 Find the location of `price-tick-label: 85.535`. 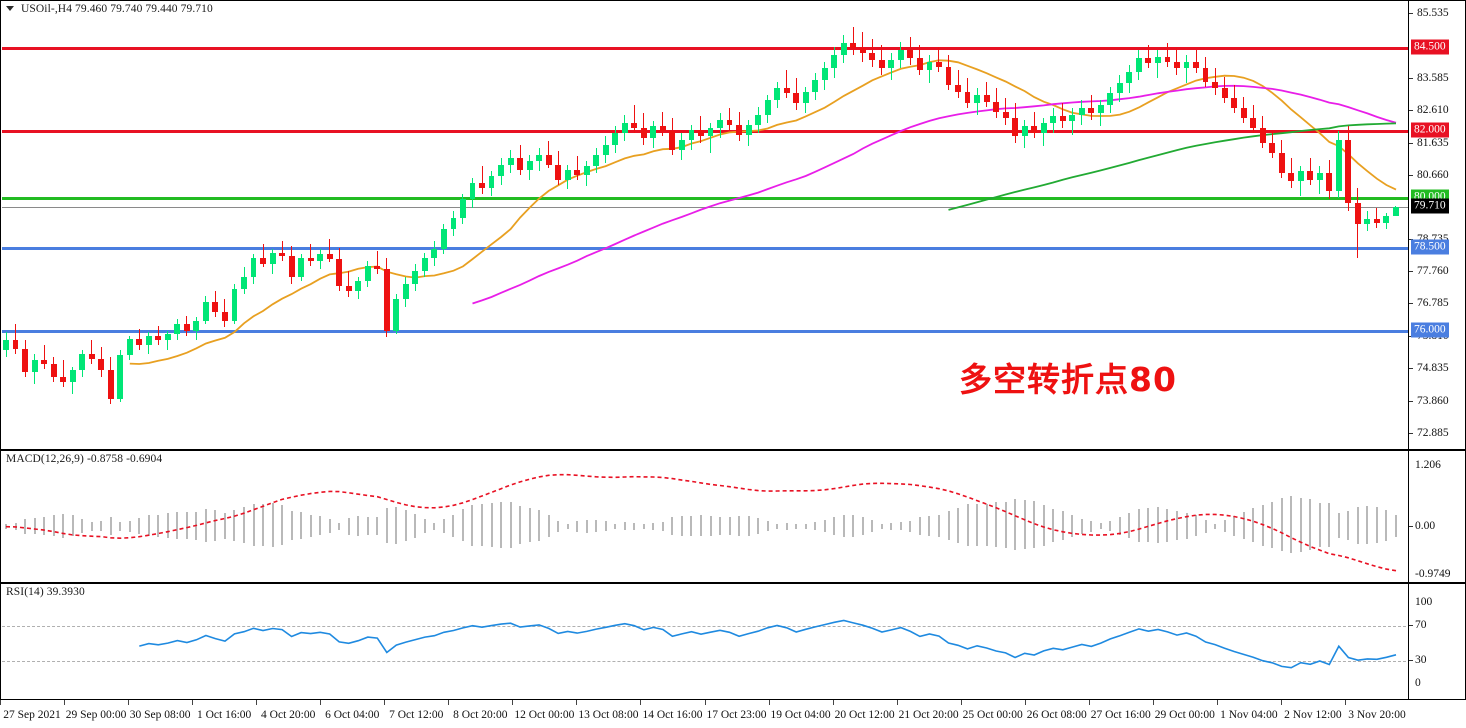

price-tick-label: 85.535 is located at coordinates (1433, 13).